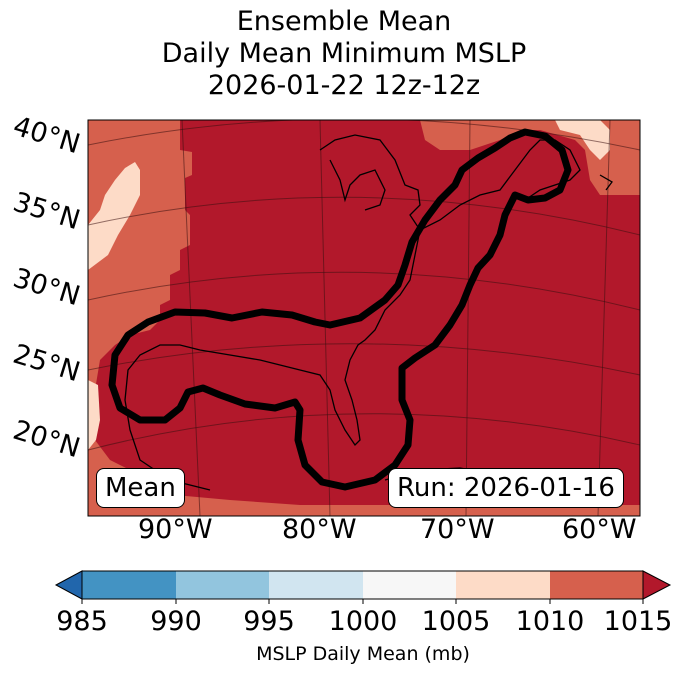  I want to click on title-line-2: Daily Mean Minimum MSLP, so click(344, 53).